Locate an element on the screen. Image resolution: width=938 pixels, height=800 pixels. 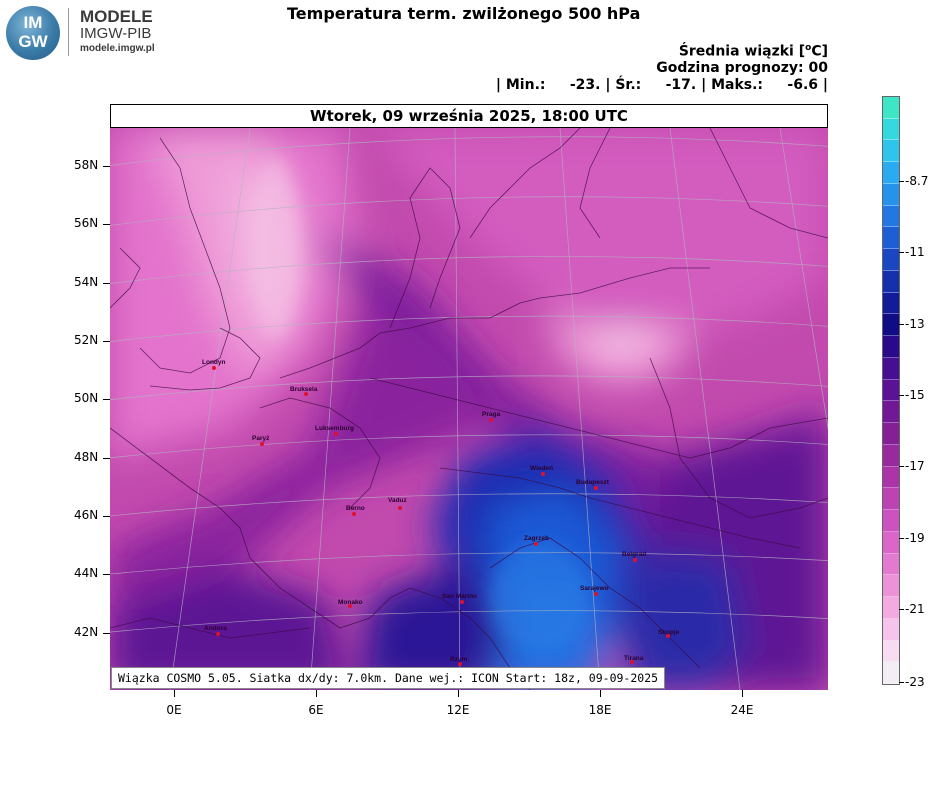
svg-text: Tirana is located at coordinates (634, 658).